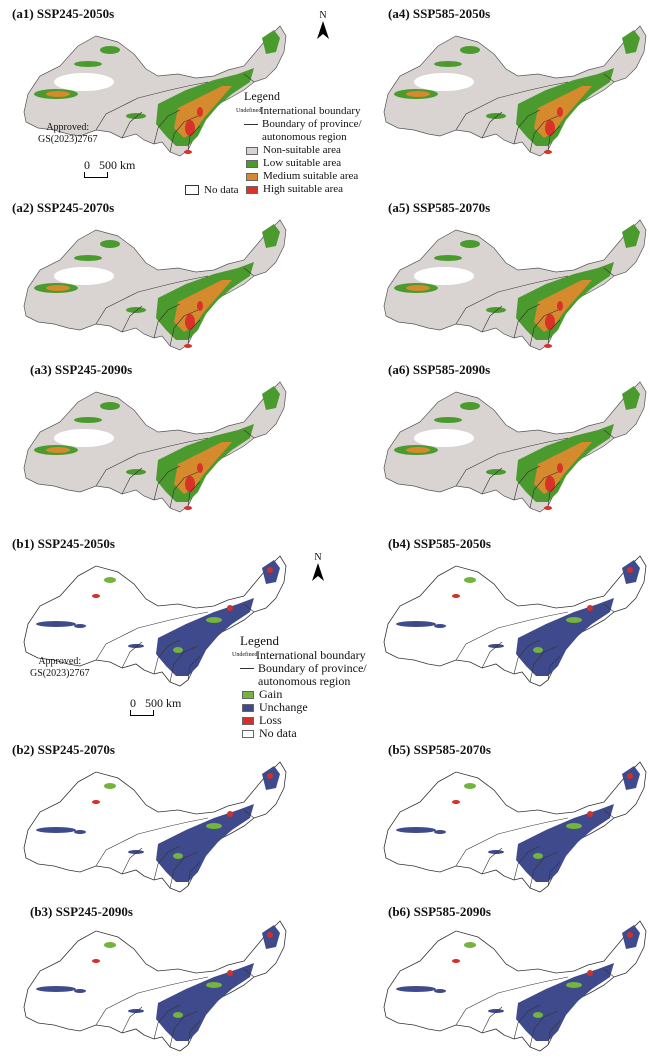 This screenshot has height=1059, width=650. I want to click on panel-title: (a5) SSP585-2070s, so click(439, 207).